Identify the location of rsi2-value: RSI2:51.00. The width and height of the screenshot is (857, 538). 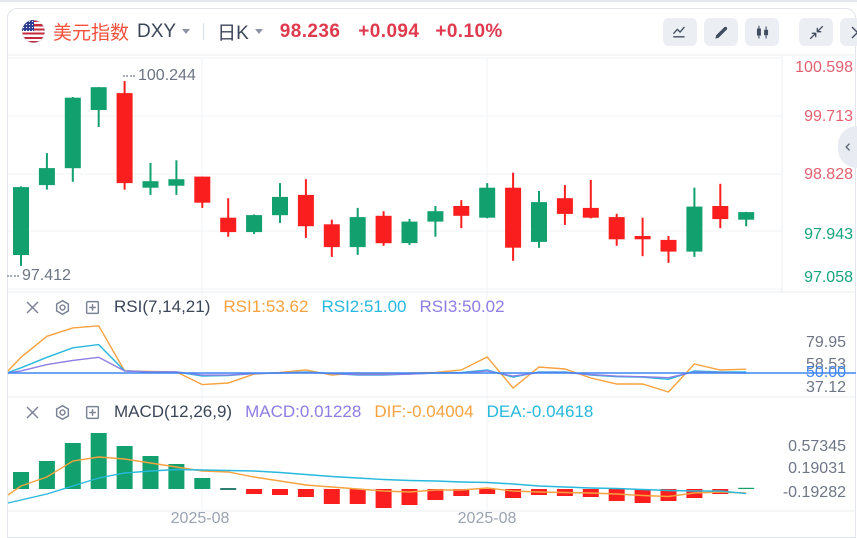
(364, 306).